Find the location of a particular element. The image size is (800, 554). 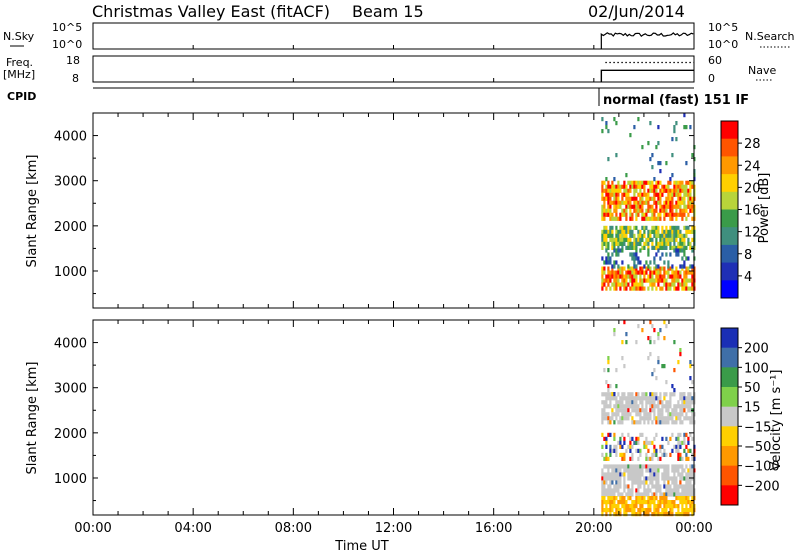

x-tick-label: 04:00 is located at coordinates (192, 528).